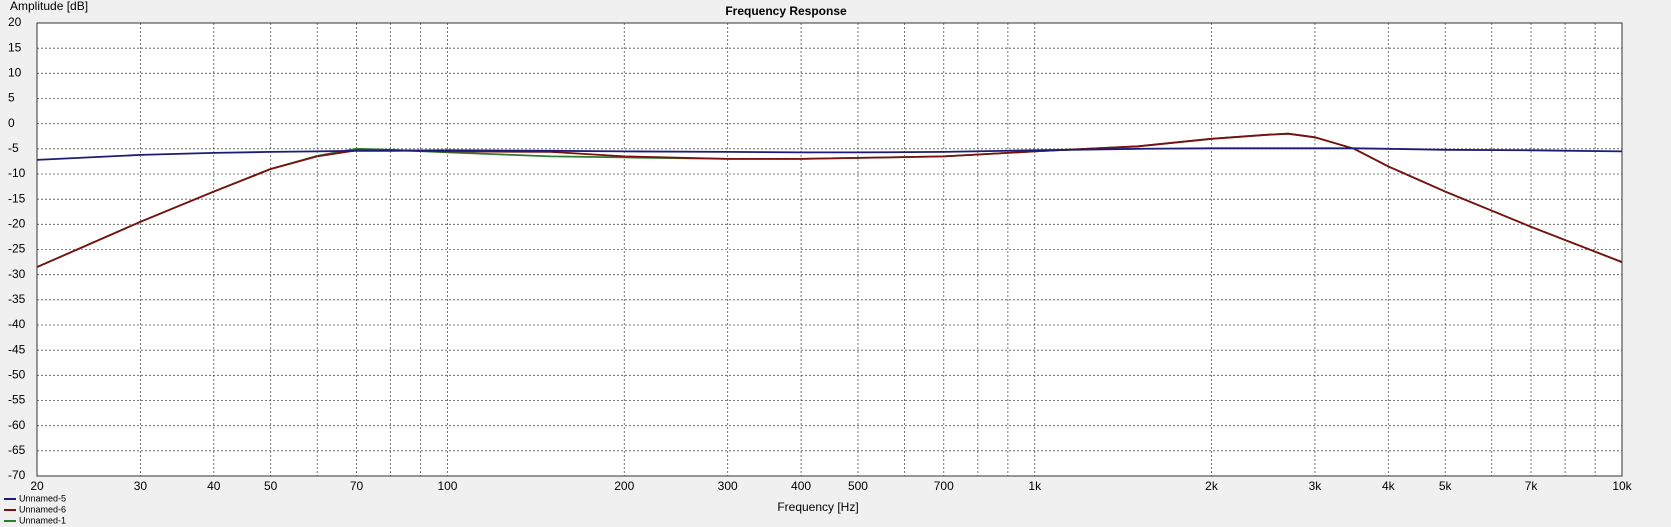  Describe the element at coordinates (1389, 486) in the screenshot. I see `x-tick-label: 4k` at that location.